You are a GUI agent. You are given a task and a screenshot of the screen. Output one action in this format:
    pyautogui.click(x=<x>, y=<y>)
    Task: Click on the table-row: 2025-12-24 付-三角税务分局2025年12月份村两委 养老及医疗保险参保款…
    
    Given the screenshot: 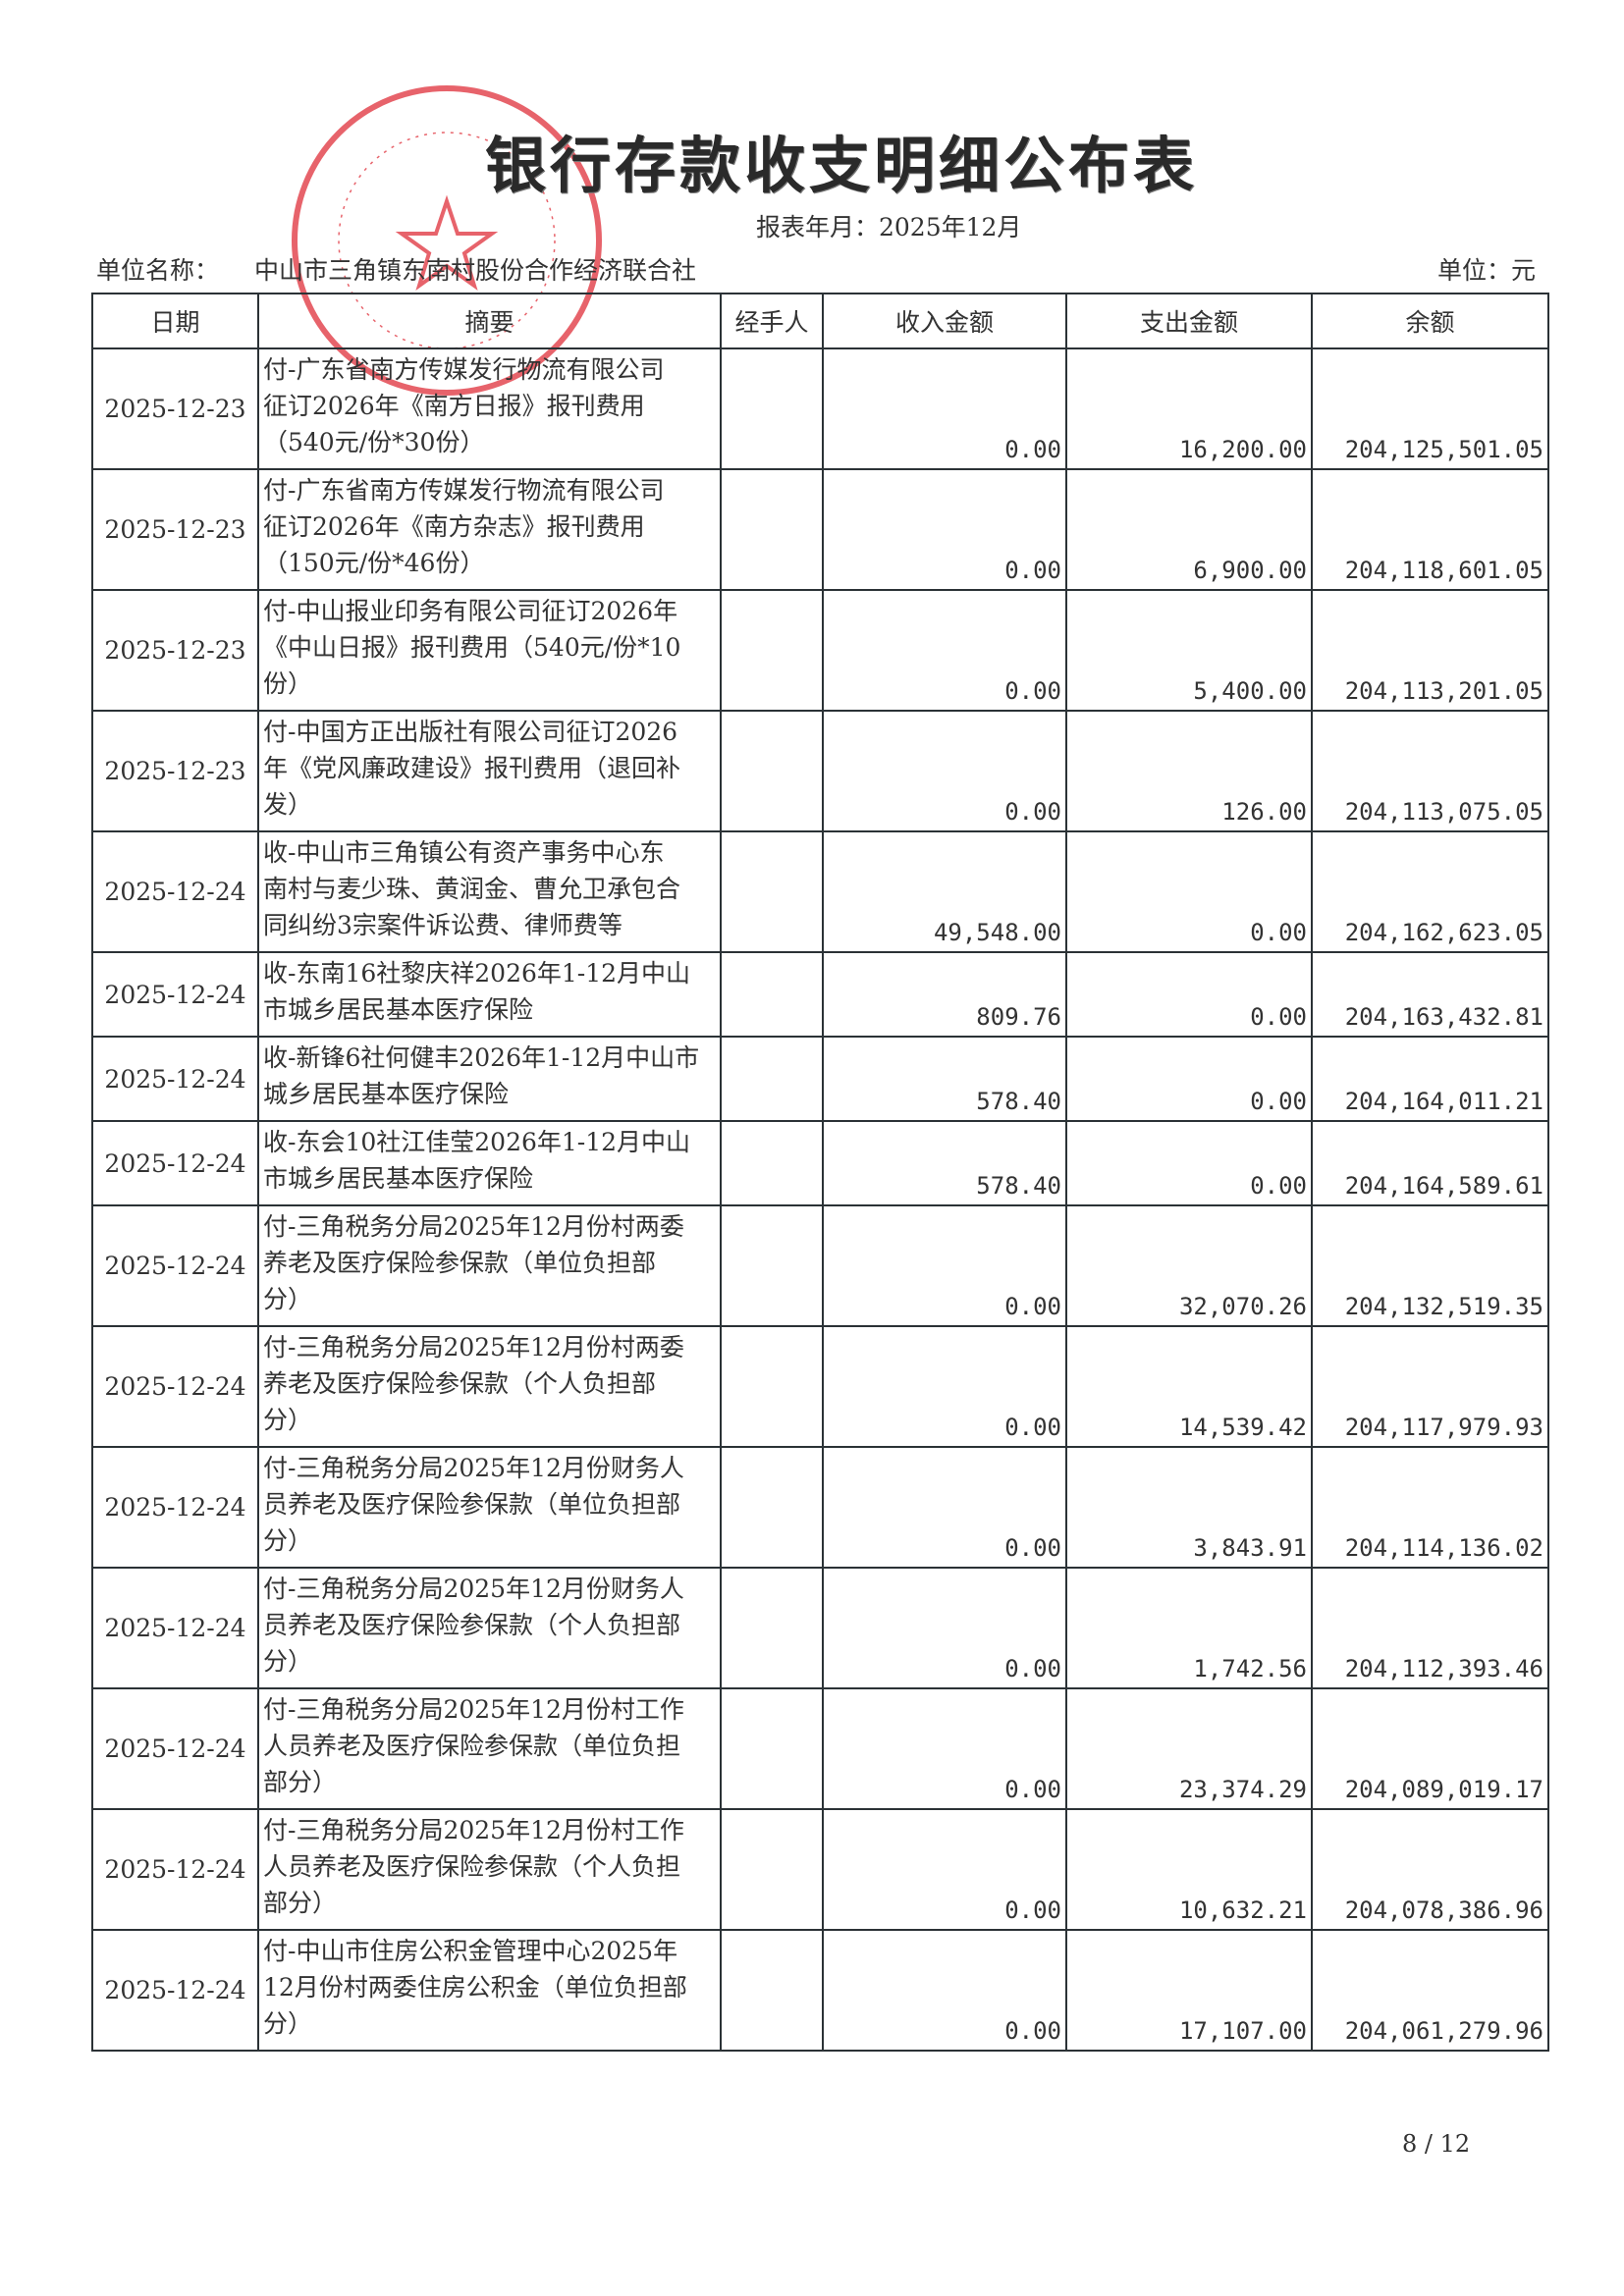 What is the action you would take?
    pyautogui.click(x=820, y=1265)
    